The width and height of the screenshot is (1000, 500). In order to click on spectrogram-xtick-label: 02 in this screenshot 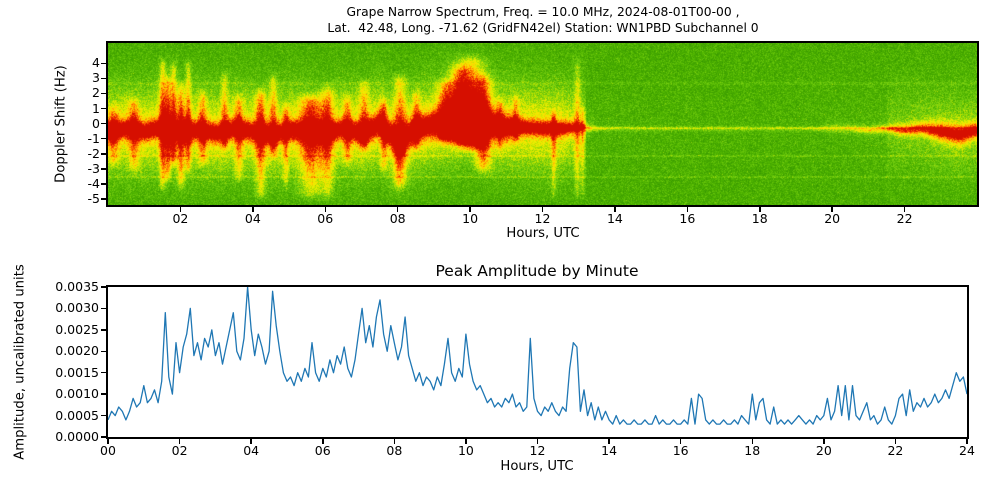, I will do `click(180, 218)`.